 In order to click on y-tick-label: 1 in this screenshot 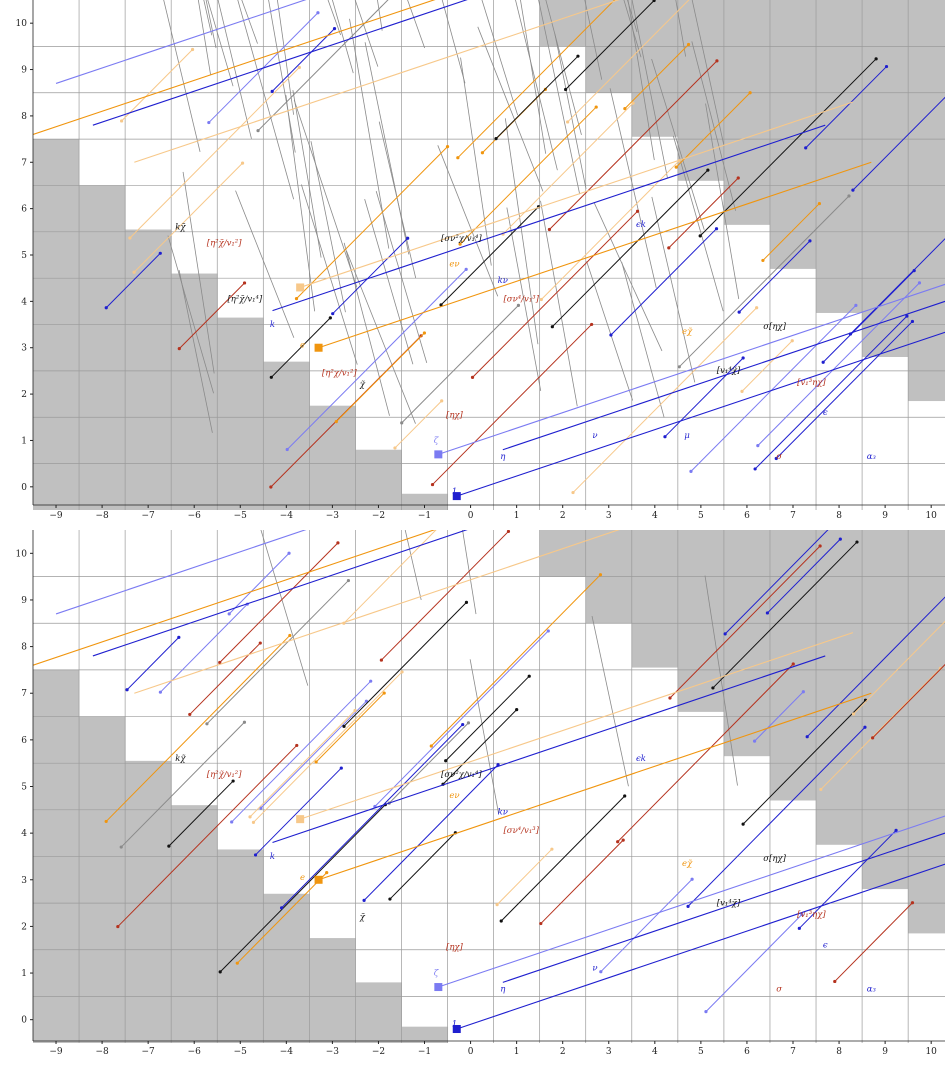, I will do `click(24, 441)`.